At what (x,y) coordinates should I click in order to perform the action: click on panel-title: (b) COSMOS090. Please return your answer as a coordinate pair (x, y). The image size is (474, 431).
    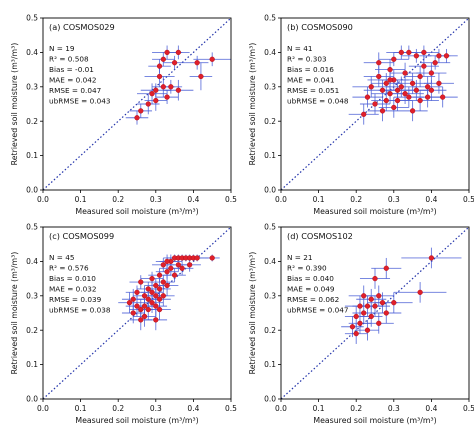
    Looking at the image, I should click on (320, 27).